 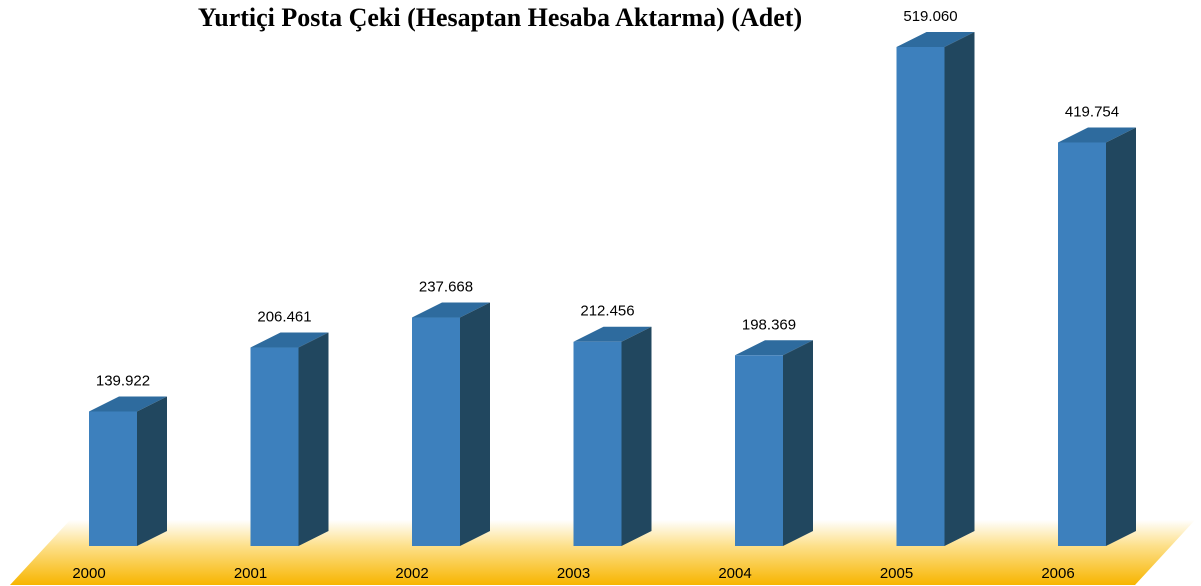 I want to click on value-label: 206.461, so click(x=284, y=316).